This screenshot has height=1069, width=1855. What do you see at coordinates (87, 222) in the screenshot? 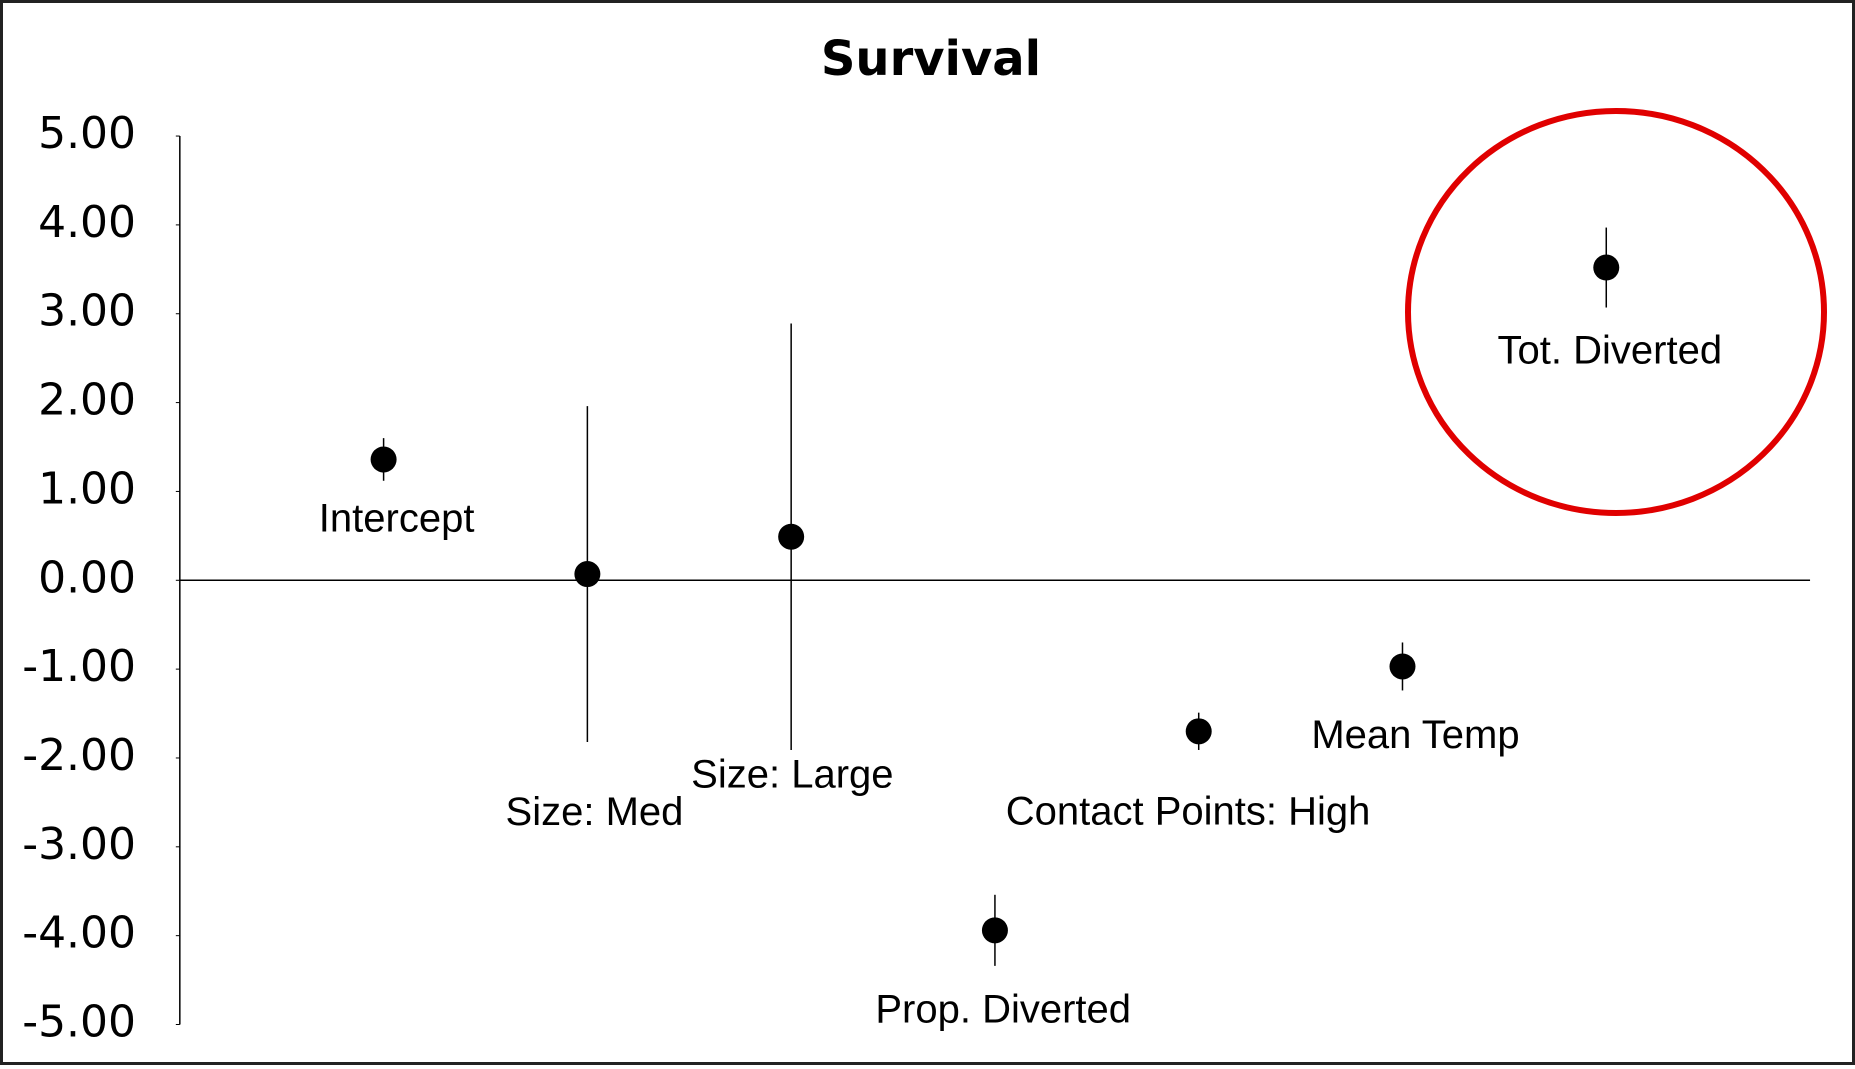
I see `y-tick-label: 4.00` at bounding box center [87, 222].